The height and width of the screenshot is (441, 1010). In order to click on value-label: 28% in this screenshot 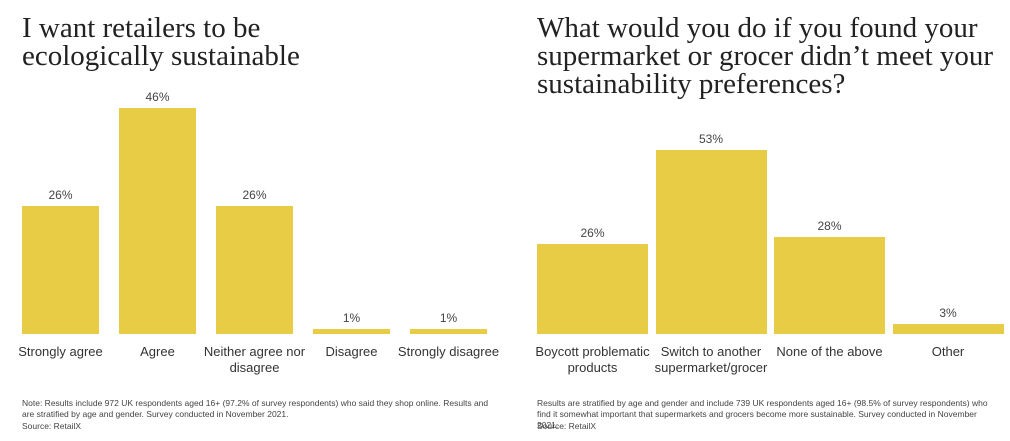, I will do `click(829, 225)`.